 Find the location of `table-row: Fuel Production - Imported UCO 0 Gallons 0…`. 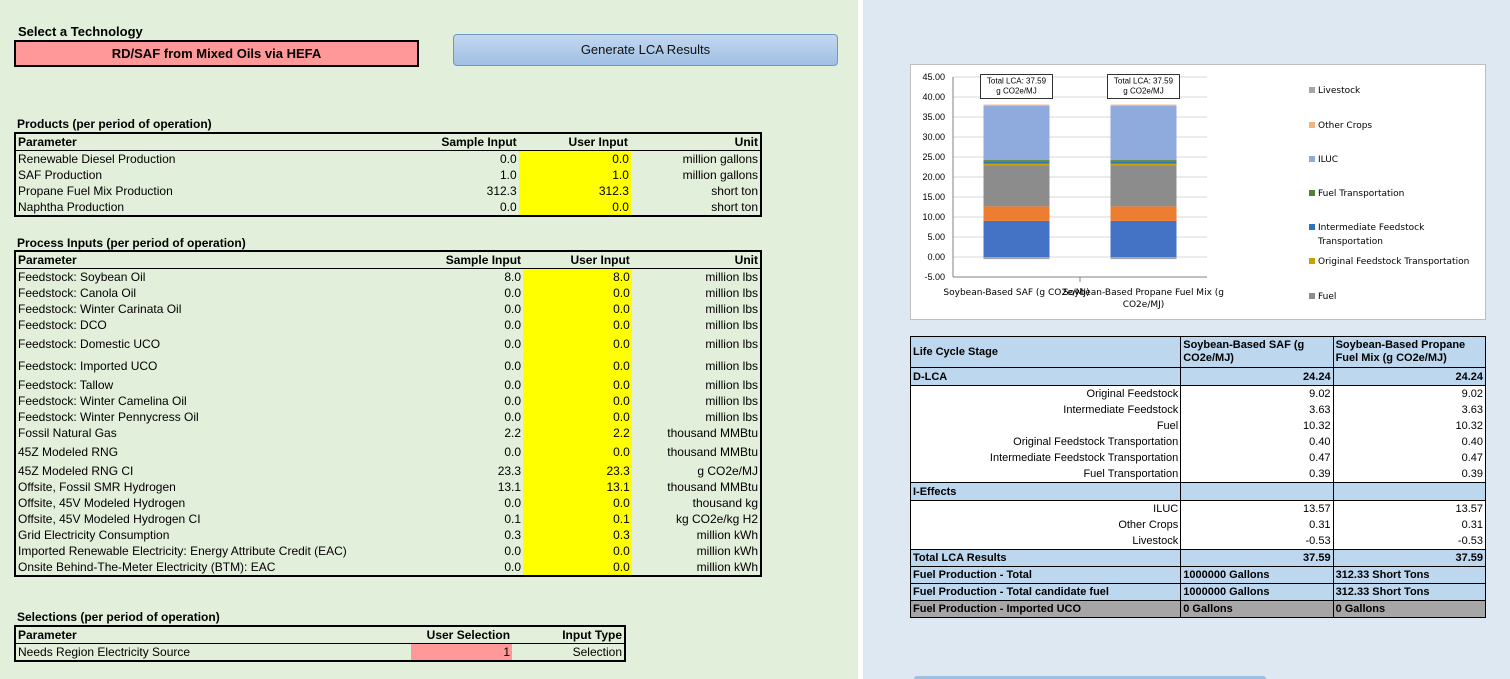

table-row: Fuel Production - Imported UCO 0 Gallons 0… is located at coordinates (1198, 609).